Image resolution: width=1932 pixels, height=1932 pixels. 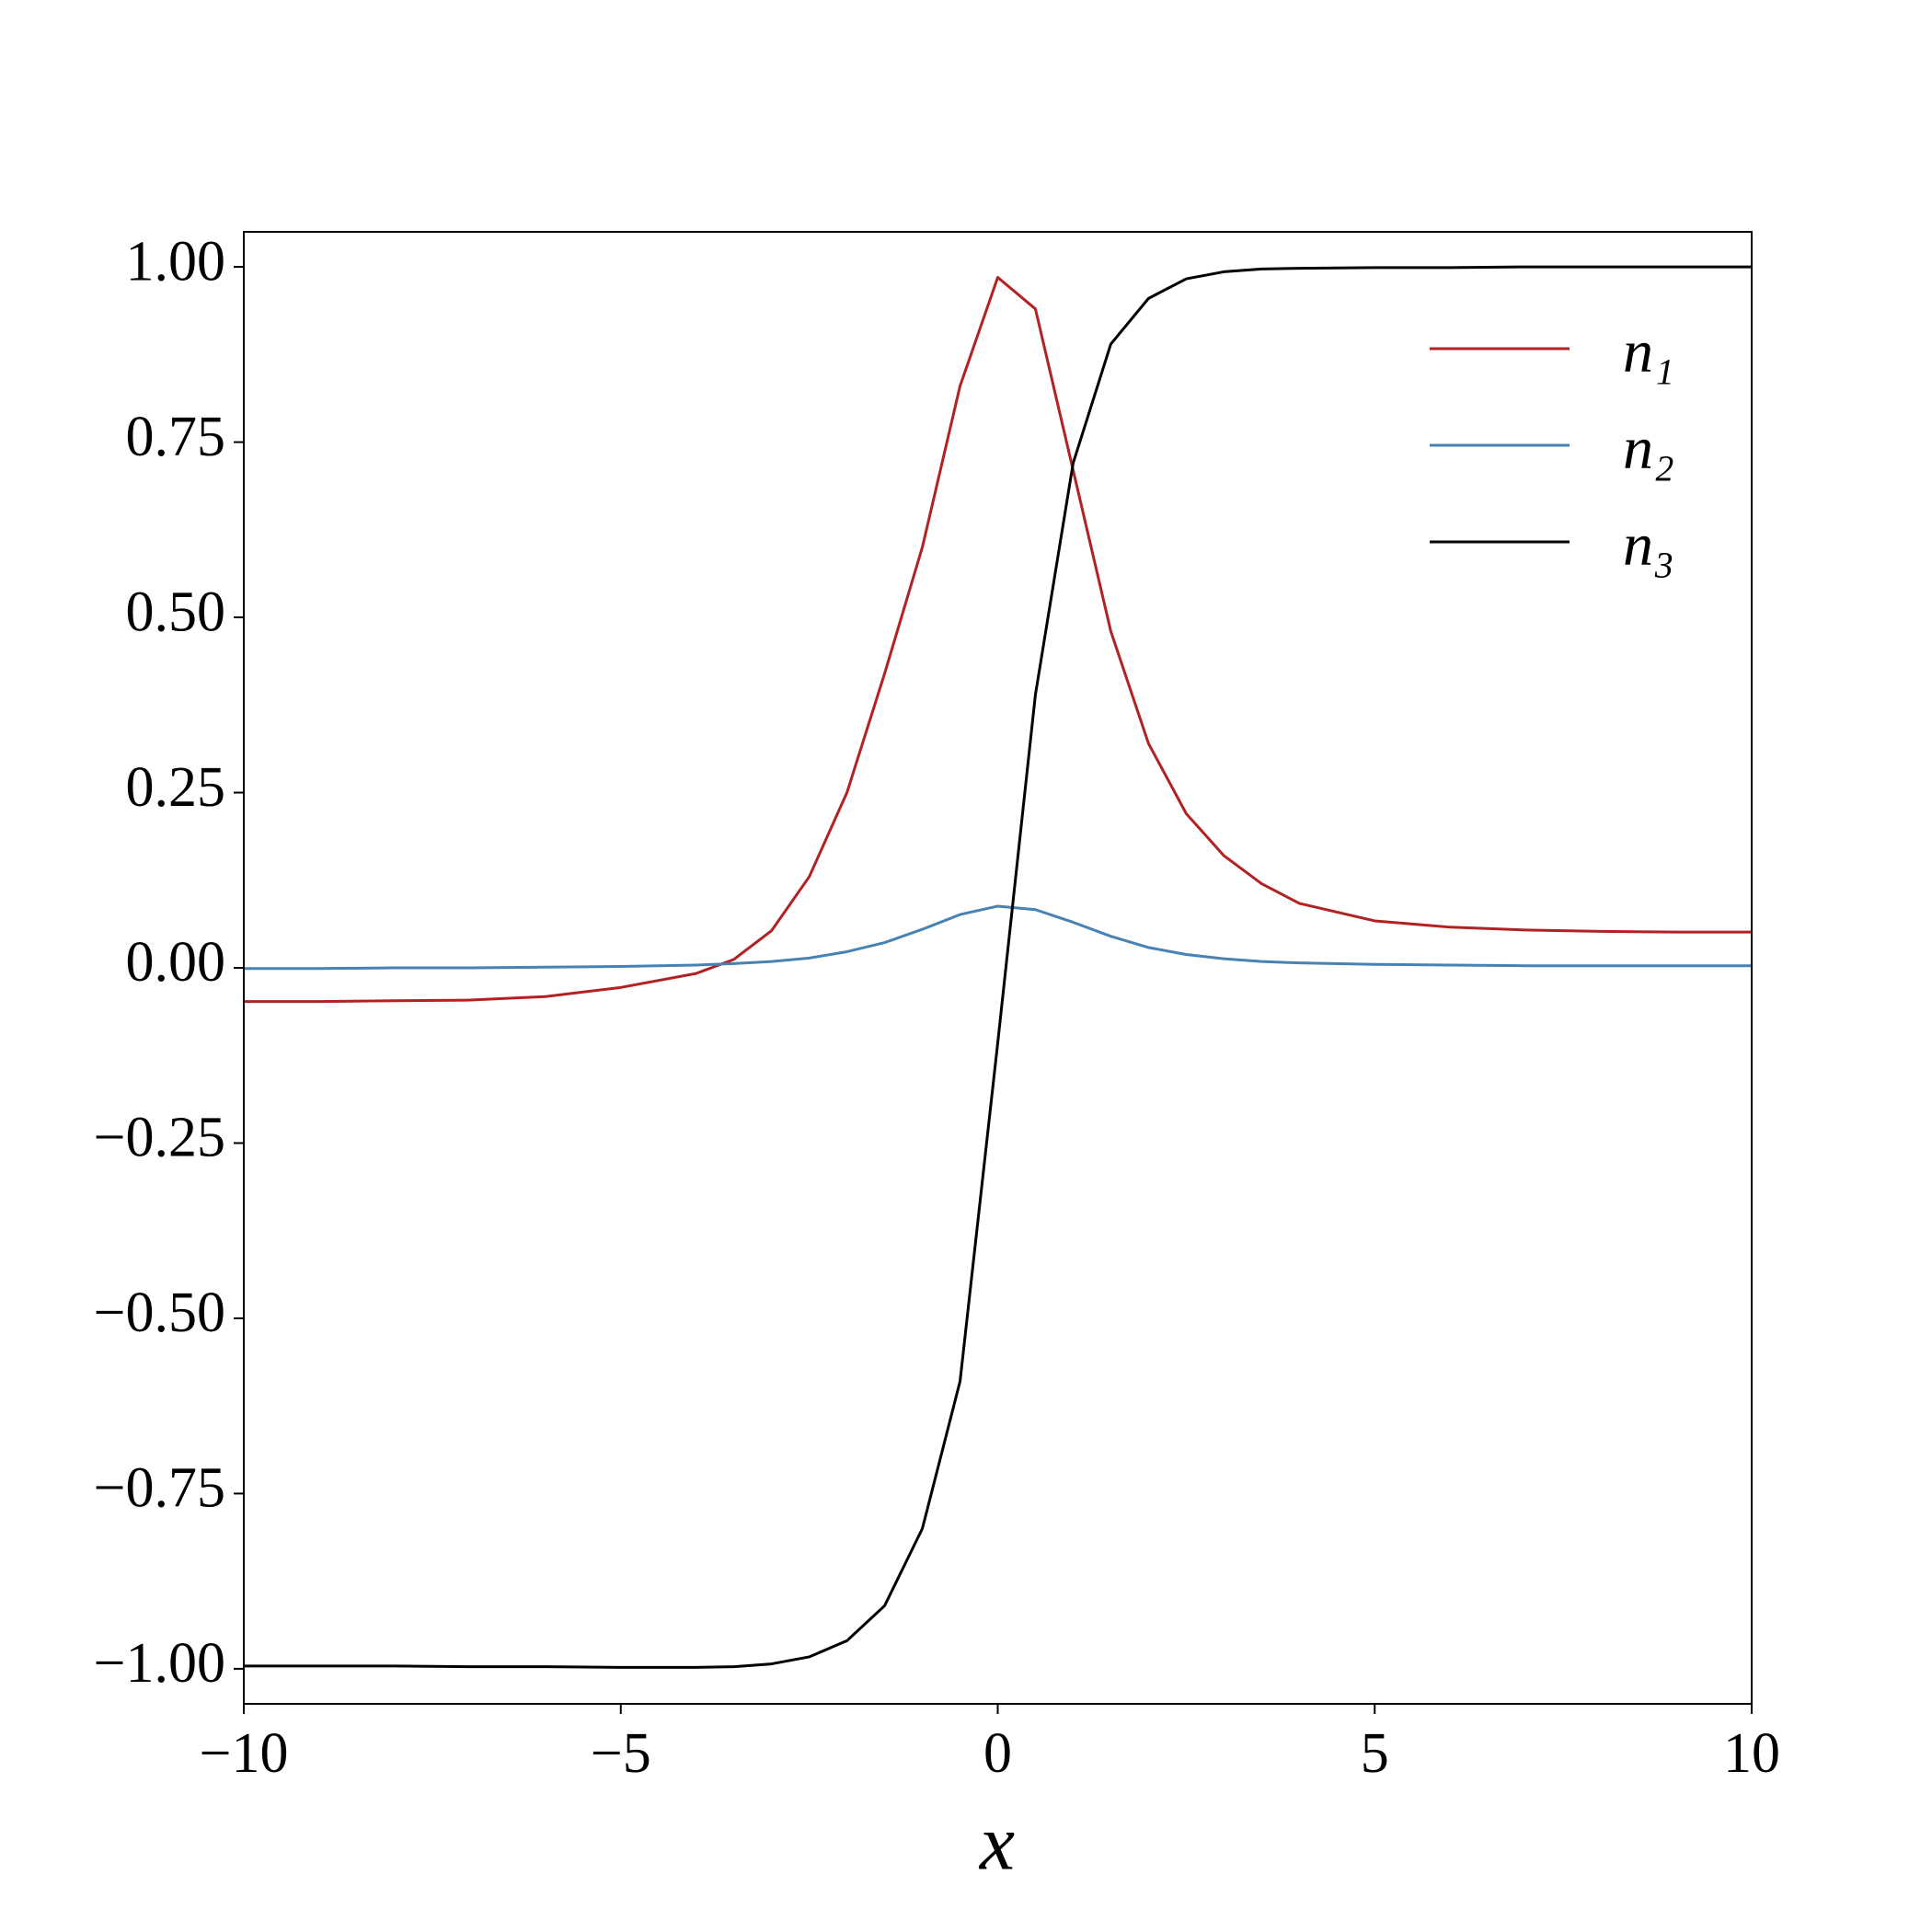 I want to click on y-tick-label: −0.75, so click(x=159, y=1488).